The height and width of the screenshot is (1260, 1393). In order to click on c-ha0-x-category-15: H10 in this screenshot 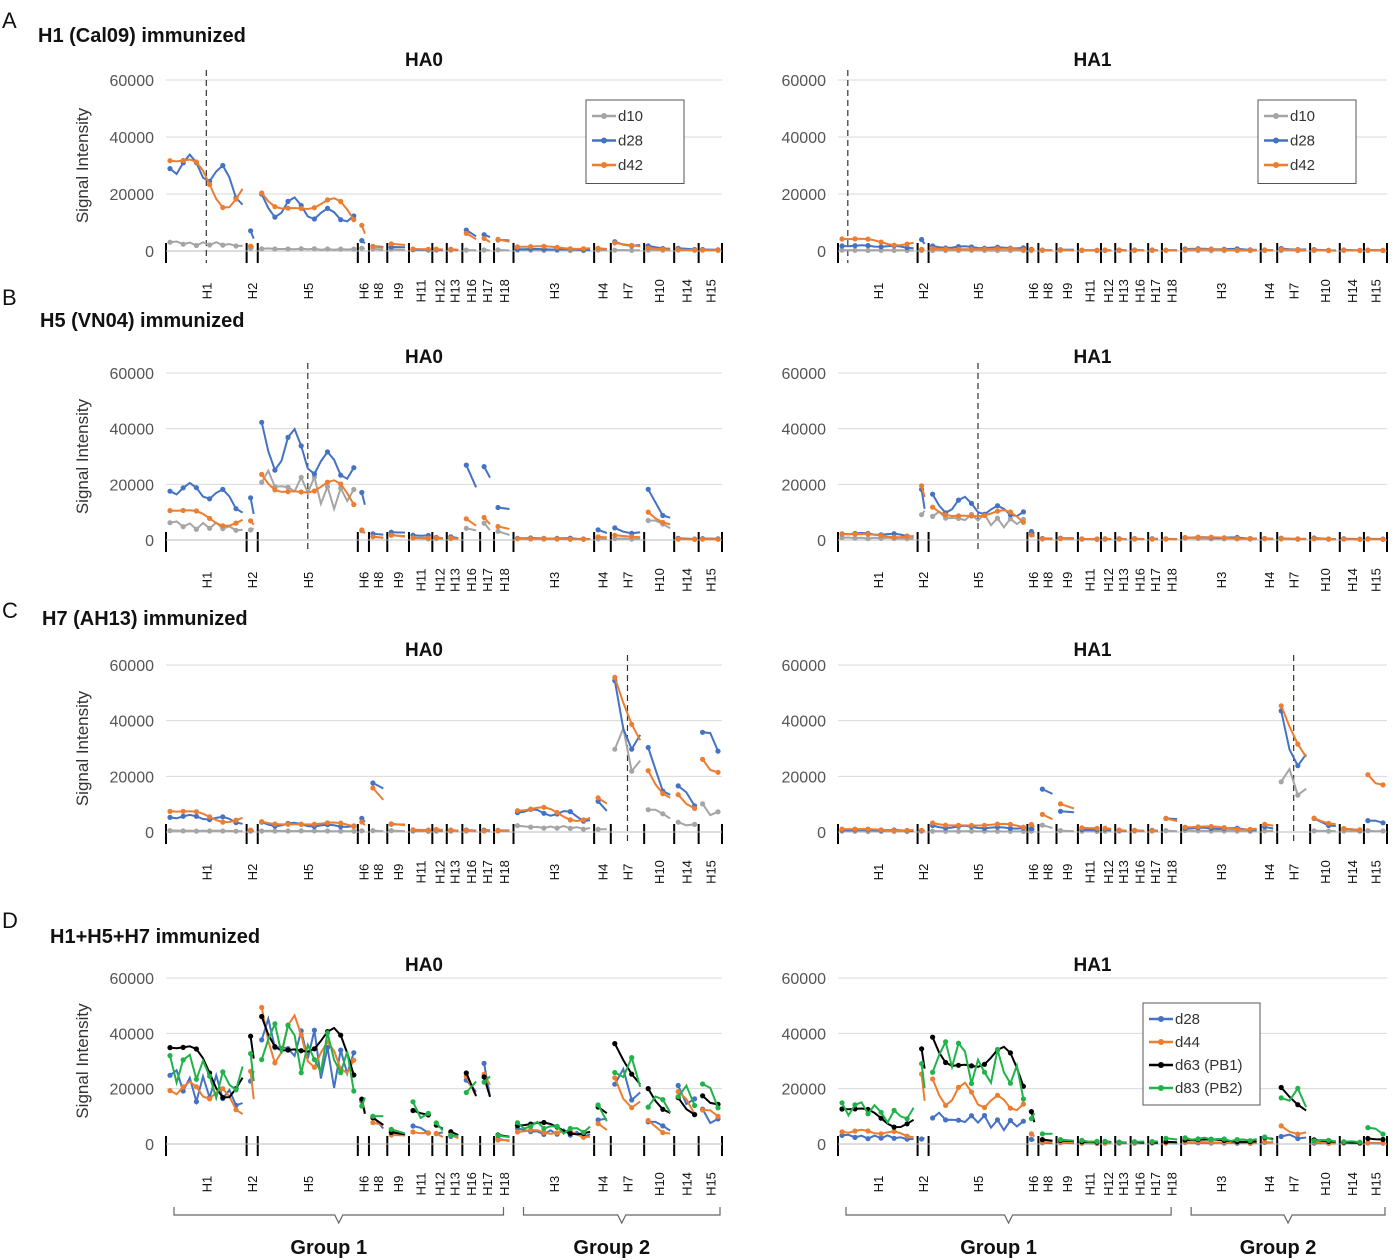, I will do `click(659, 872)`.